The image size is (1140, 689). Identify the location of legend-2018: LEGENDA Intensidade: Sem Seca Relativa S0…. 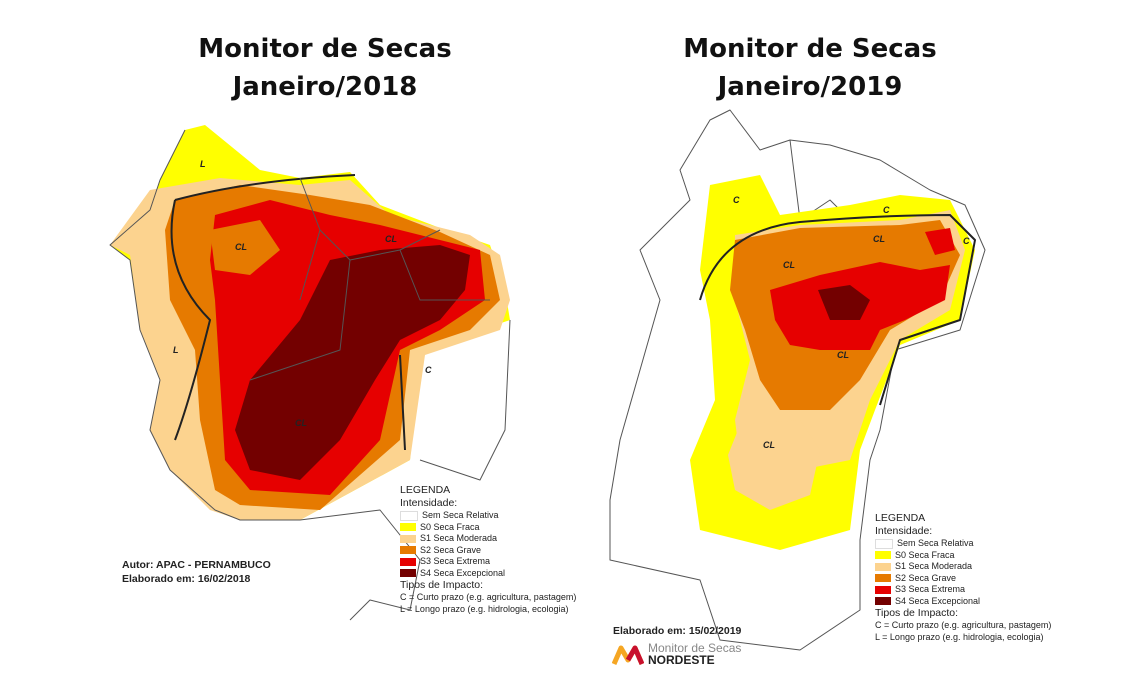
(488, 549).